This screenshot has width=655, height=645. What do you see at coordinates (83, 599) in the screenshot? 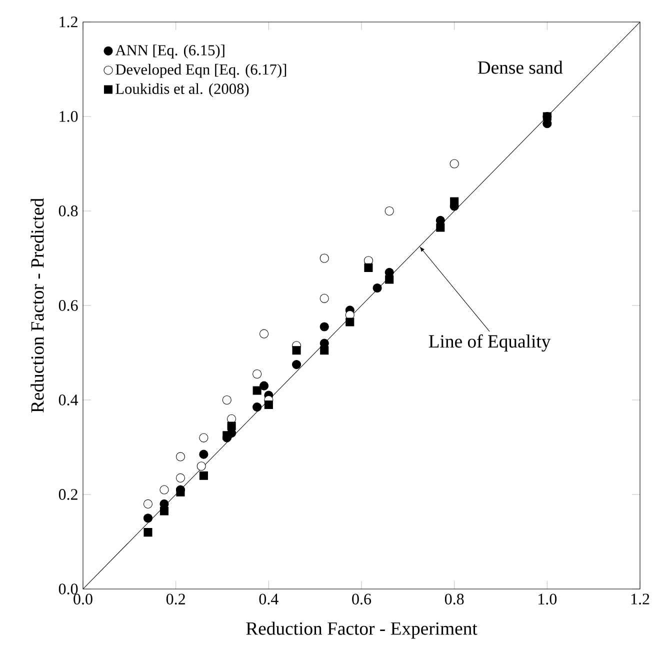
I see `x-tick-label: 0.0` at bounding box center [83, 599].